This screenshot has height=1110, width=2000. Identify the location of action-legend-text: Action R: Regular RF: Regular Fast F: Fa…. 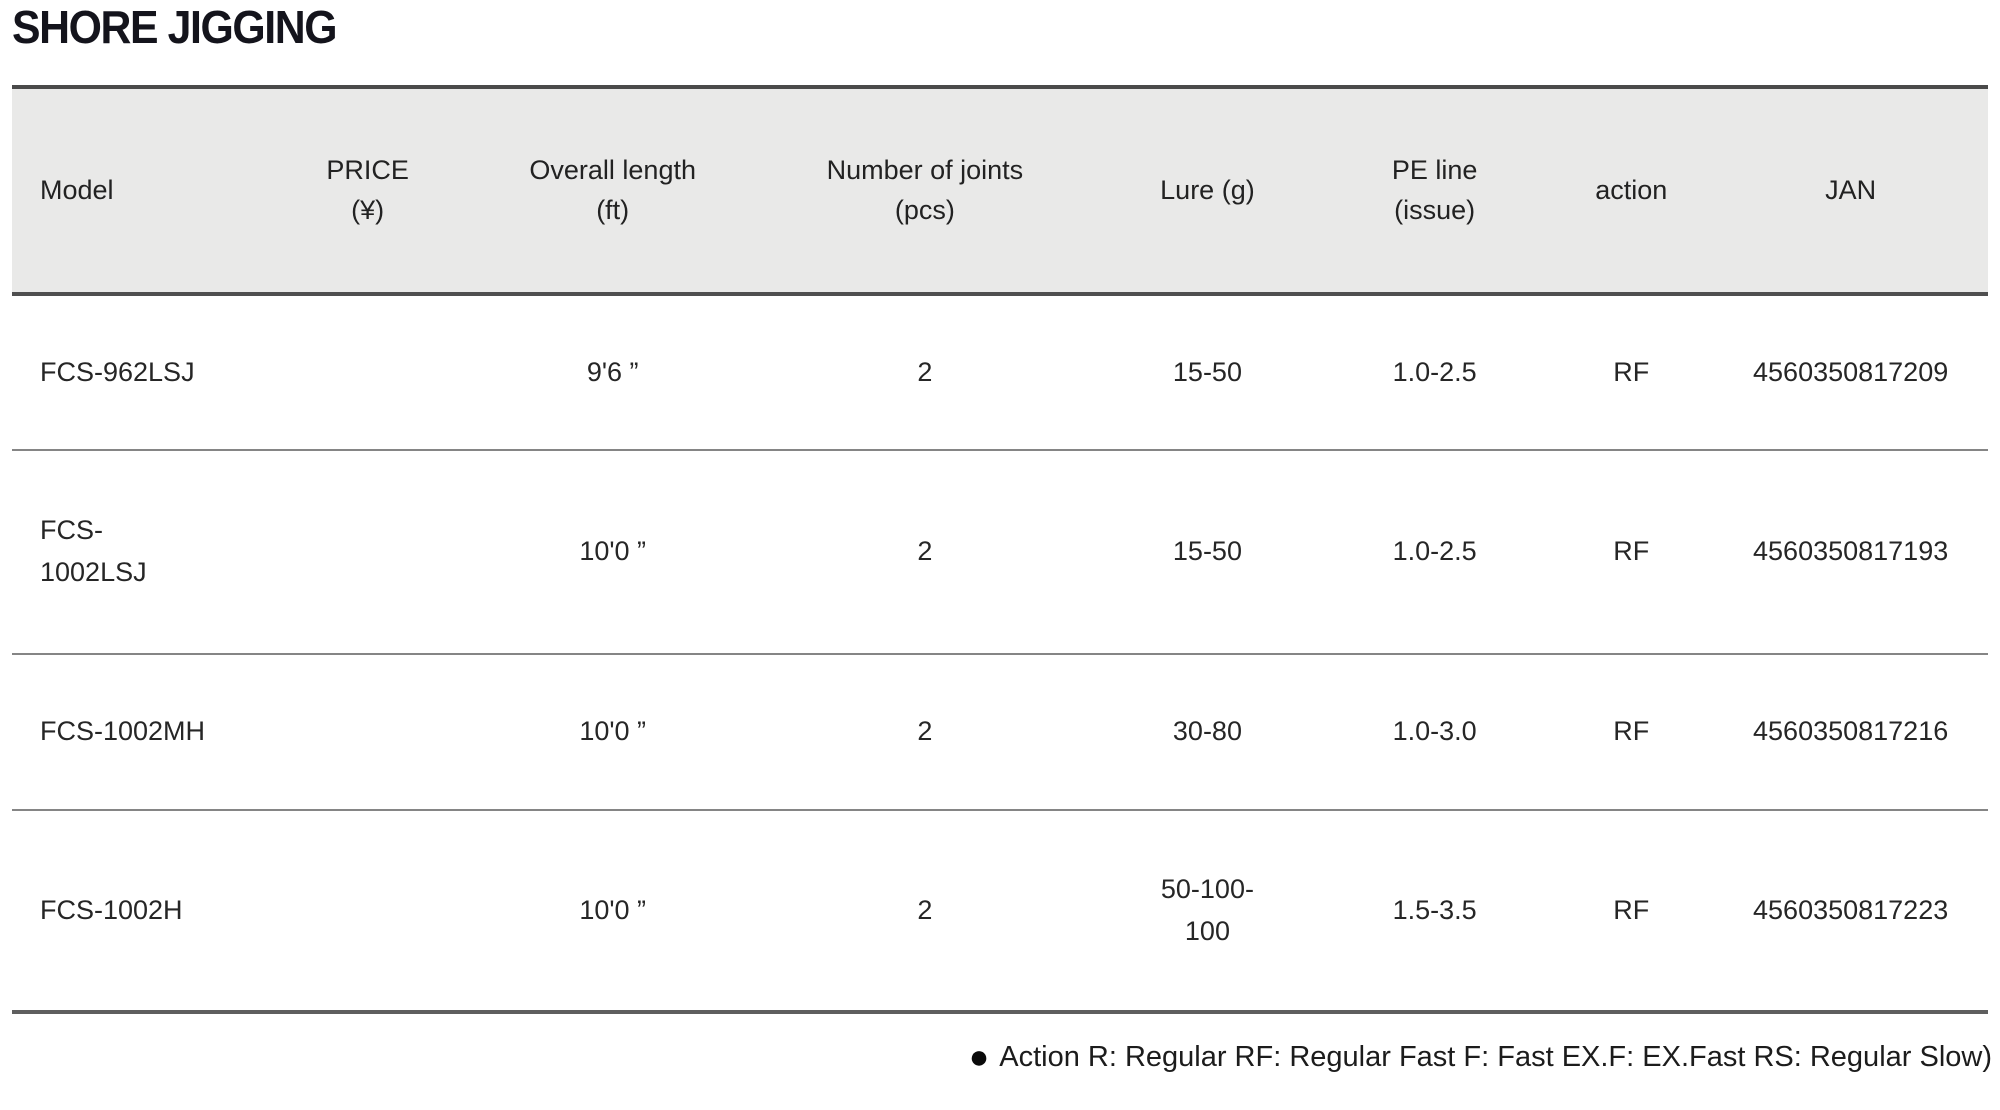
(1495, 1057).